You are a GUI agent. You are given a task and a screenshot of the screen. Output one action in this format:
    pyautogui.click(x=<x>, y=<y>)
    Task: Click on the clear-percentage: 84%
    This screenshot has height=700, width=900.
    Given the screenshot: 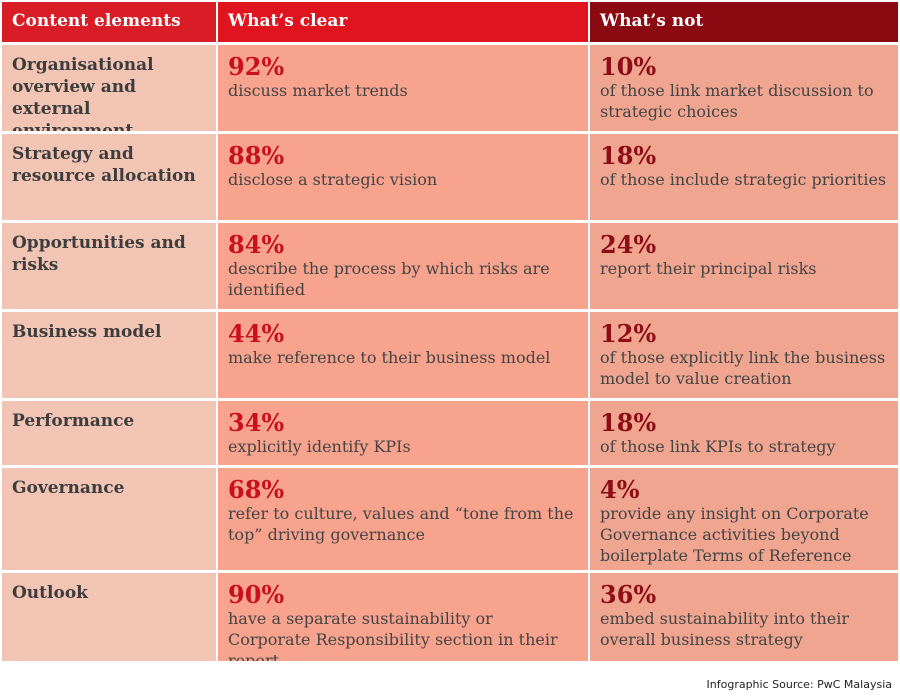 What is the action you would take?
    pyautogui.click(x=256, y=244)
    